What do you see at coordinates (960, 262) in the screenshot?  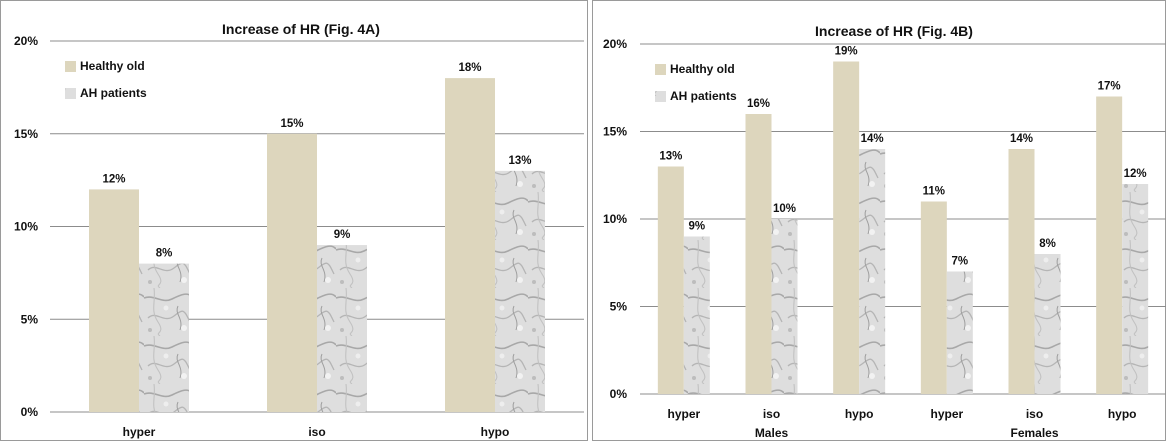 I see `data-label: 7%` at bounding box center [960, 262].